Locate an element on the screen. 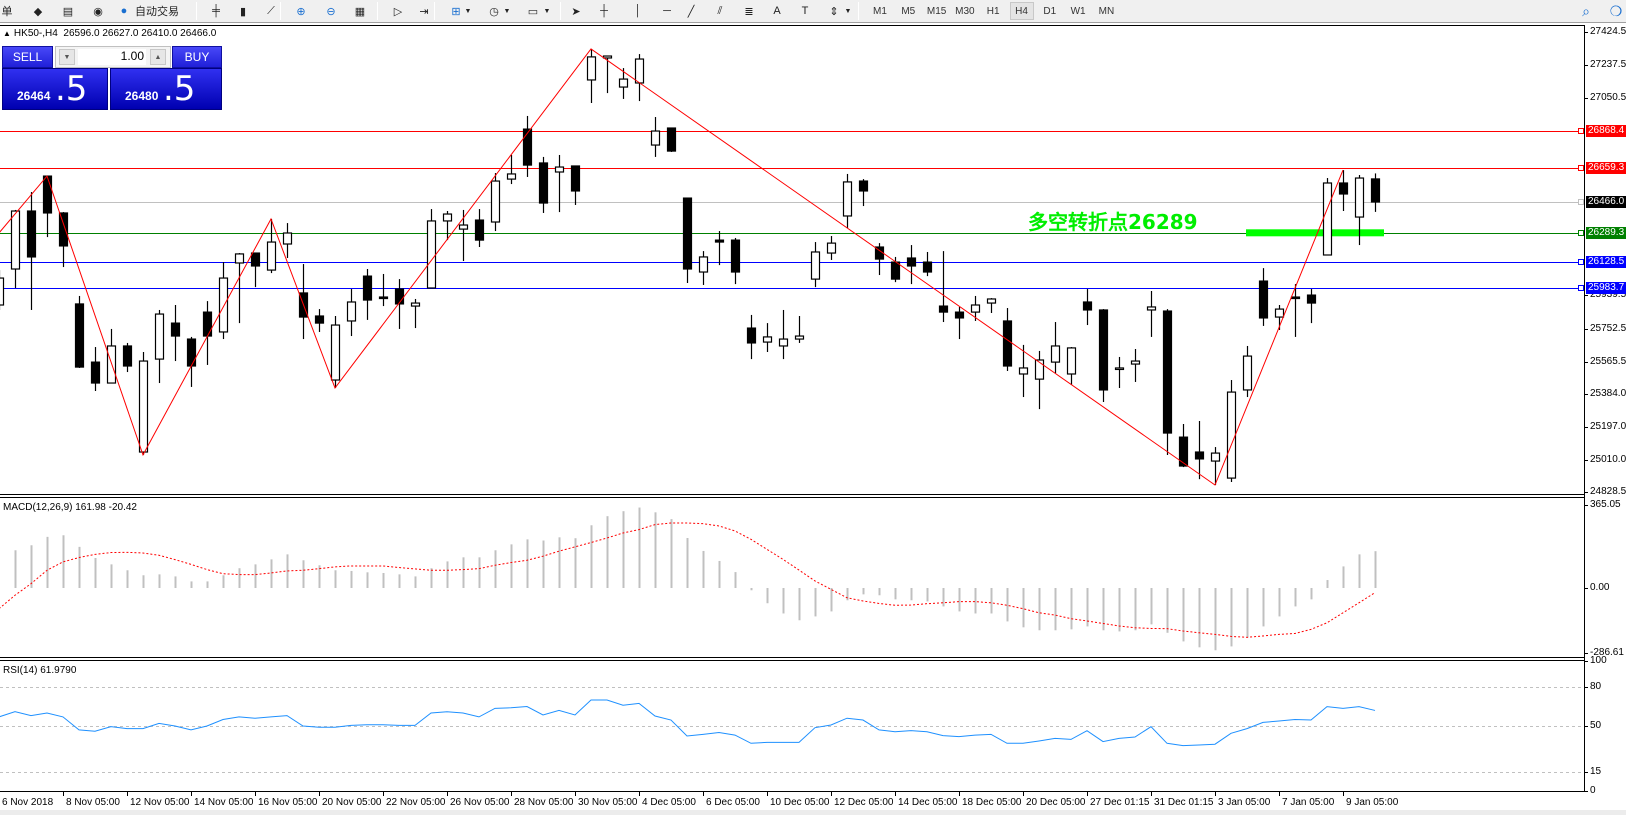 Image resolution: width=1626 pixels, height=815 pixels. pivot-marker-bar is located at coordinates (1315, 233).